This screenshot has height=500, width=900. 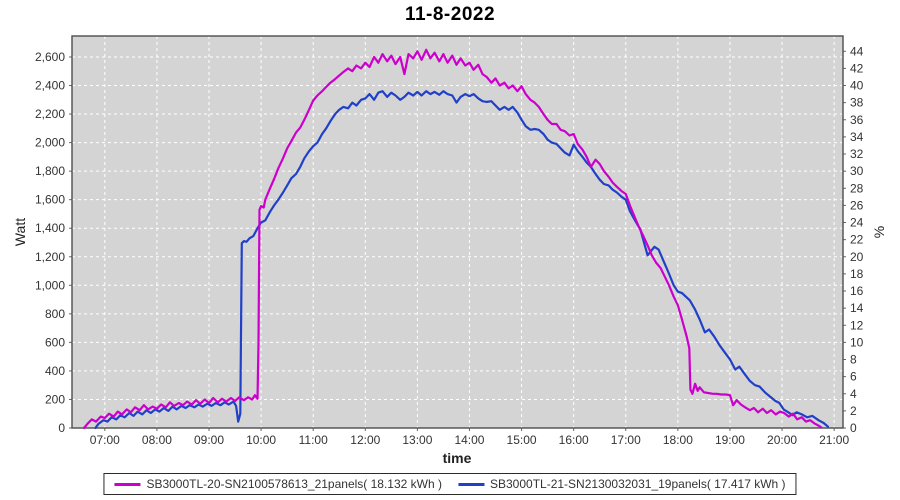 What do you see at coordinates (879, 232) in the screenshot?
I see `y-axis-label-percent: %` at bounding box center [879, 232].